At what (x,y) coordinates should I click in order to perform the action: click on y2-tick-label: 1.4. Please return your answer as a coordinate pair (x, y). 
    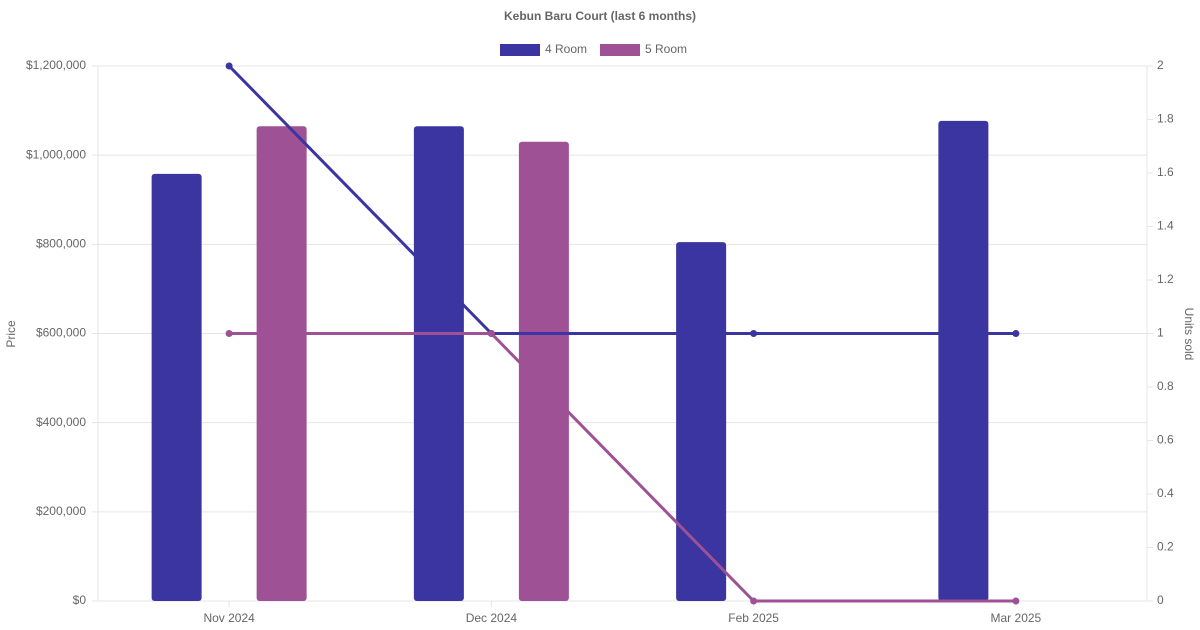
    Looking at the image, I should click on (1165, 226).